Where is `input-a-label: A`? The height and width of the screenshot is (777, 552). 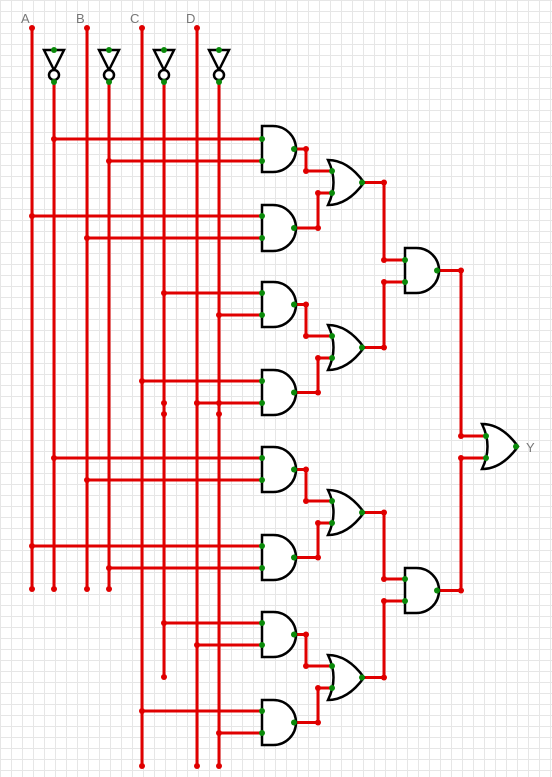 input-a-label: A is located at coordinates (25, 18).